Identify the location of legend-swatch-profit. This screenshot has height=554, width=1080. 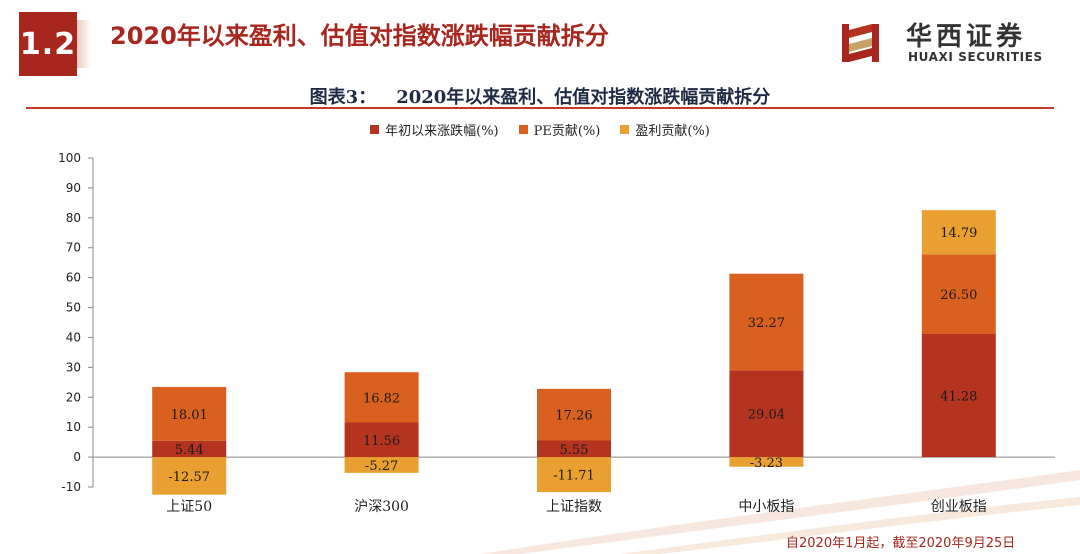
(625, 129).